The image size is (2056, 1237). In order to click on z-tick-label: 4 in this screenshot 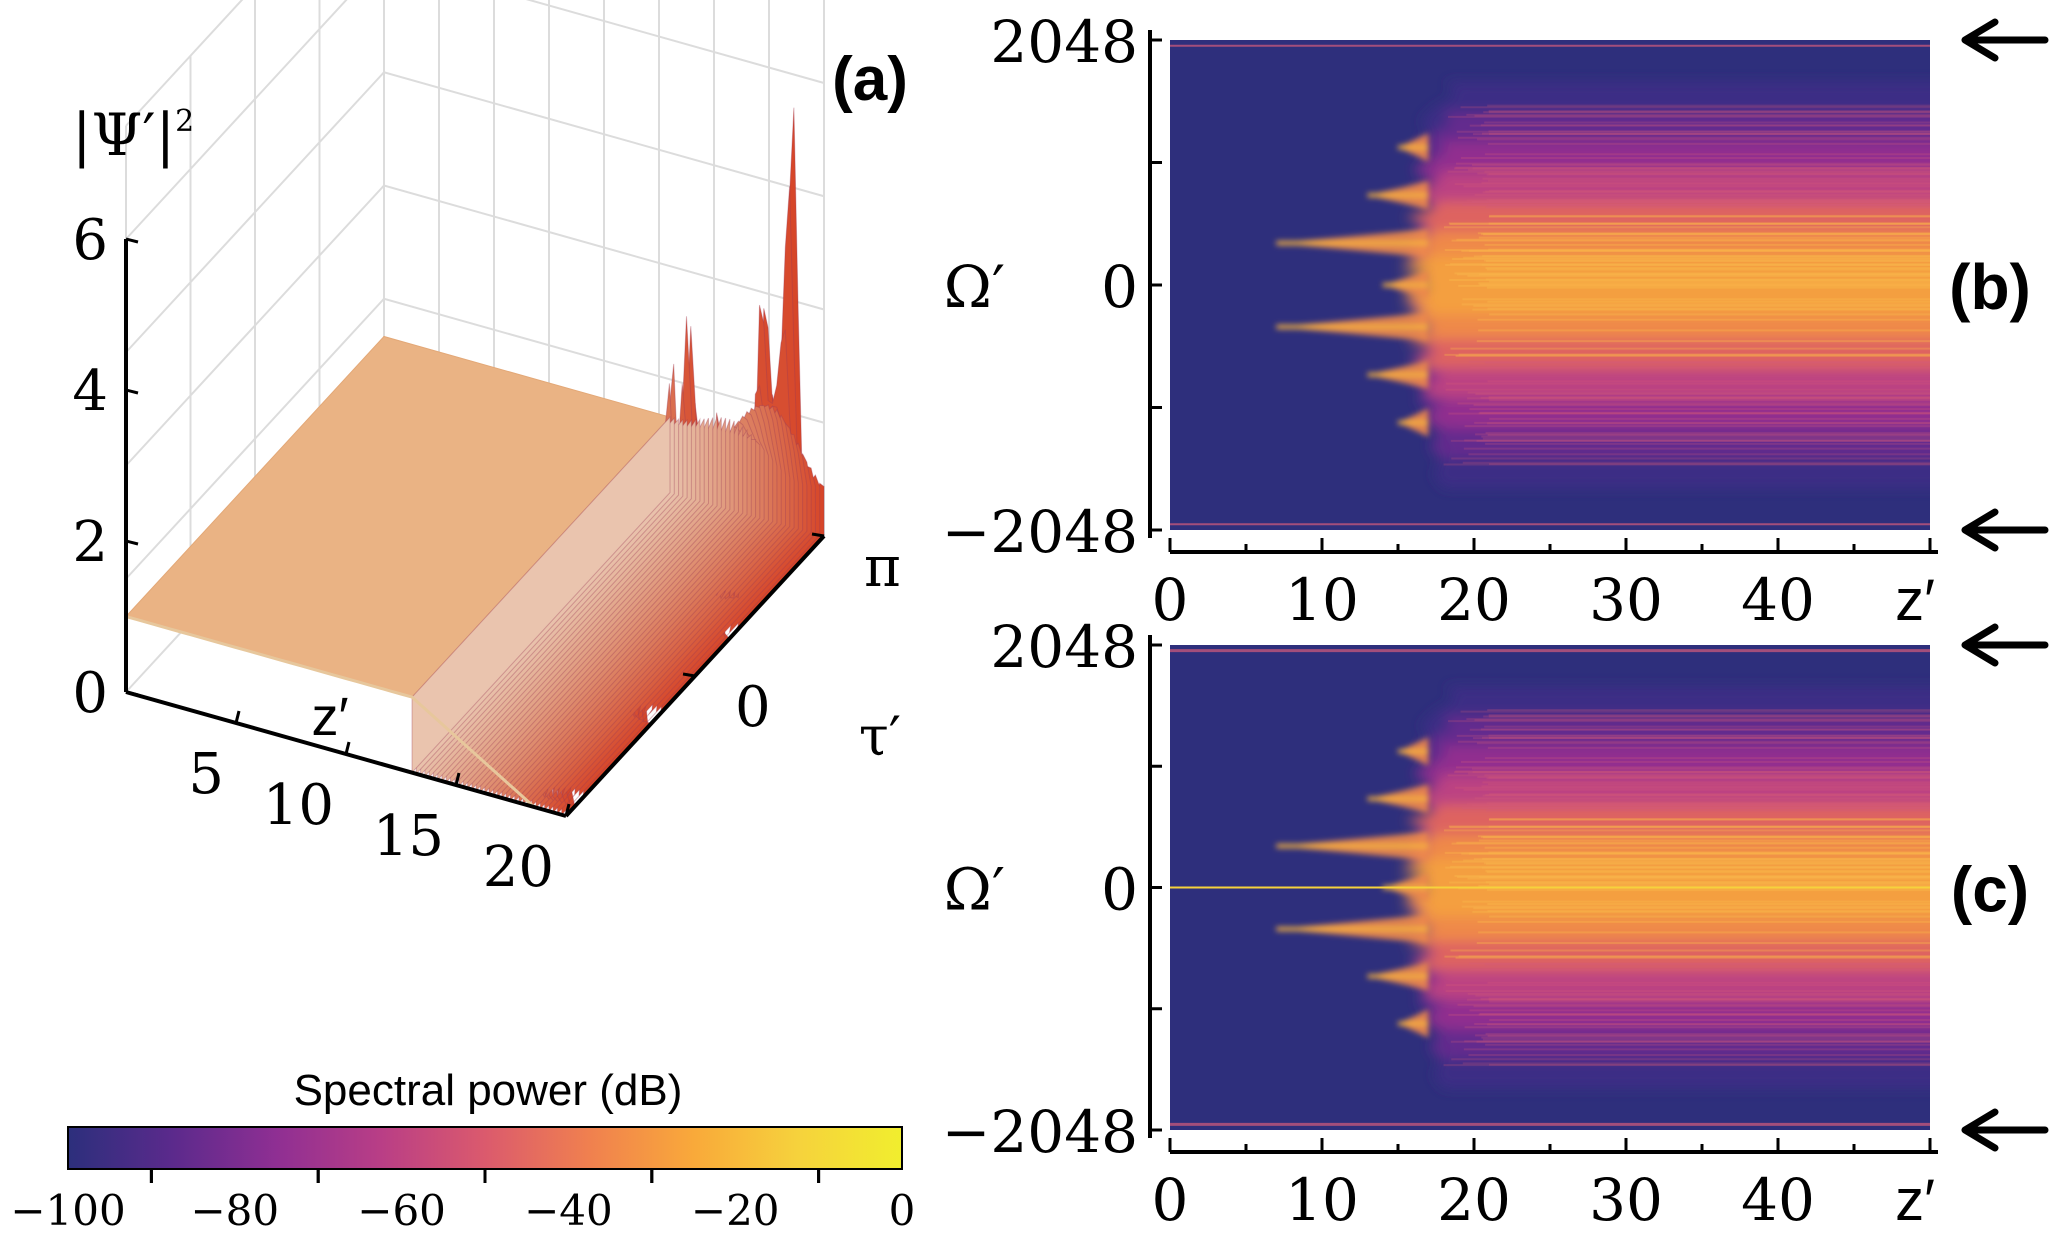, I will do `click(90, 391)`.